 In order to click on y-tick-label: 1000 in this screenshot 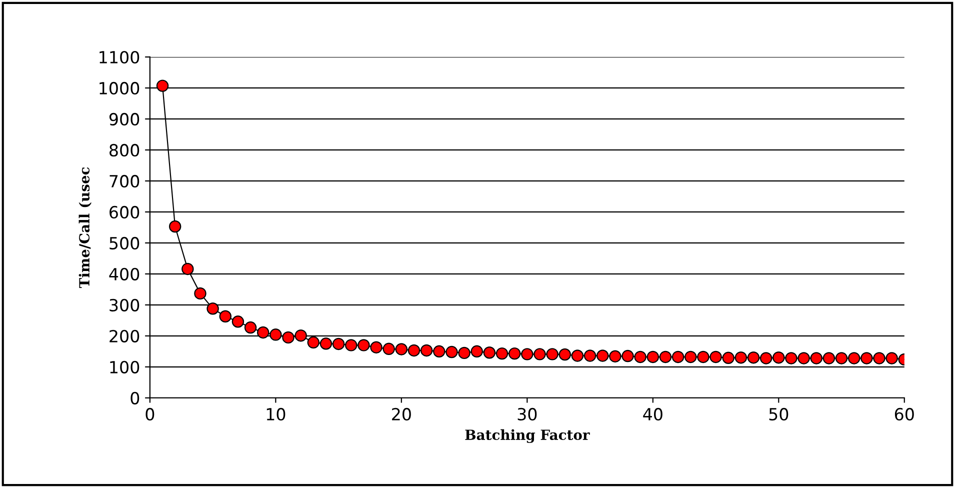, I will do `click(120, 88)`.